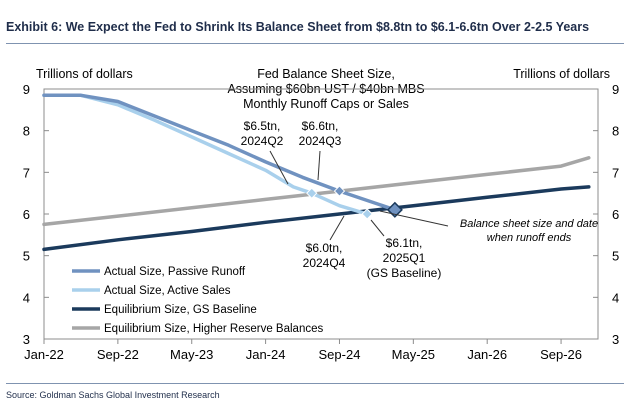 The image size is (636, 408). I want to click on x-tick-label: Jan-22, so click(44, 354).